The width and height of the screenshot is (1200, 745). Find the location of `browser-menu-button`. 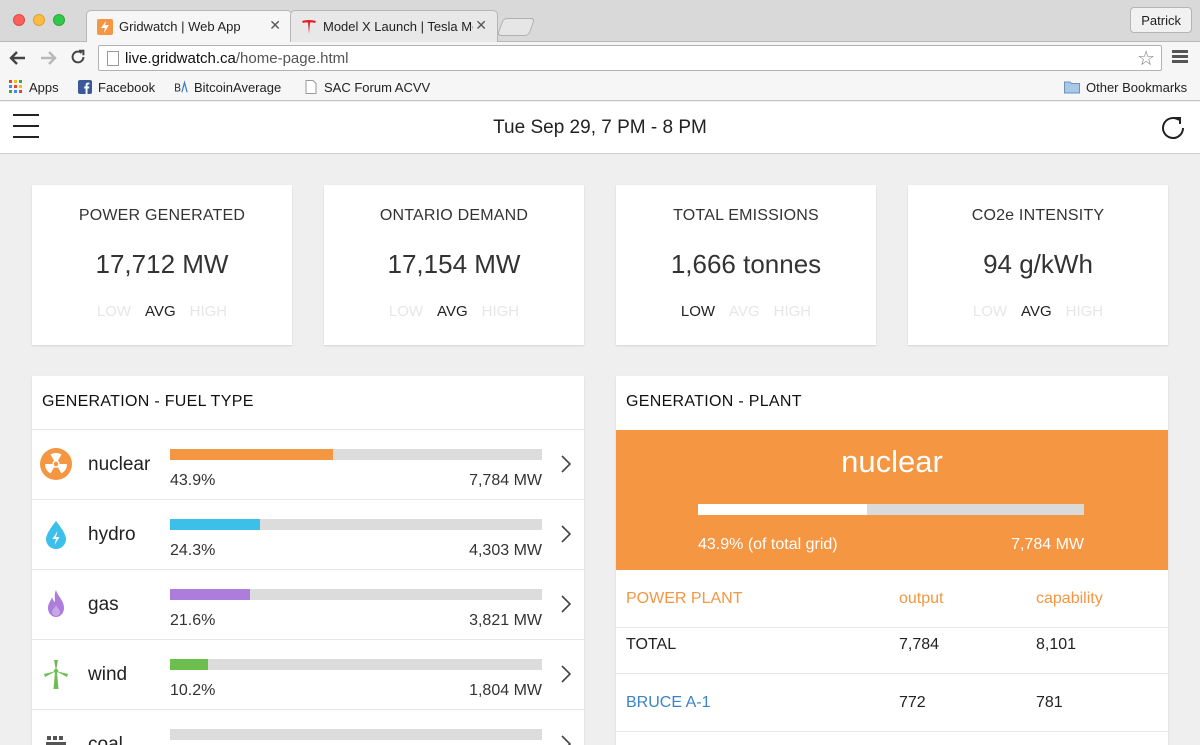

browser-menu-button is located at coordinates (1180, 57).